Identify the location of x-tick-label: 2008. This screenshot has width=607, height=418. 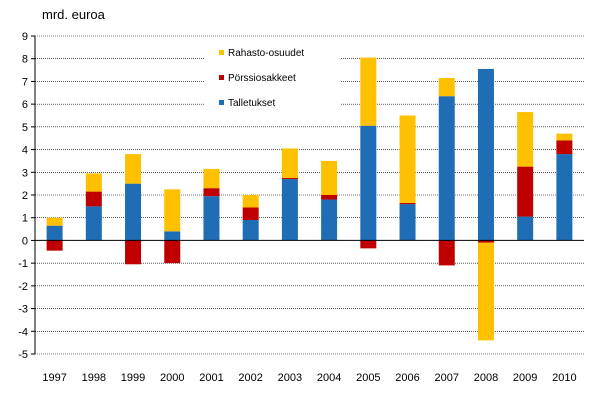
(486, 378).